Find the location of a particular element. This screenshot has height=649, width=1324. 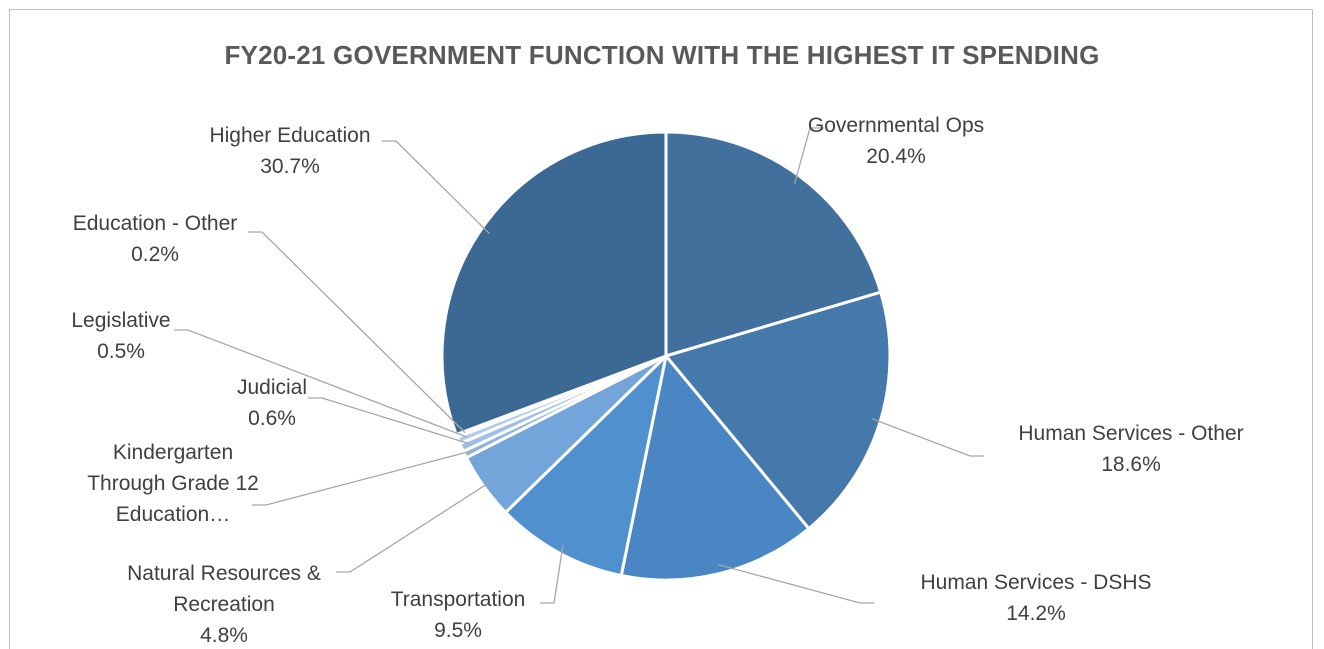

slice-percent-label: 18.6% is located at coordinates (1131, 464).